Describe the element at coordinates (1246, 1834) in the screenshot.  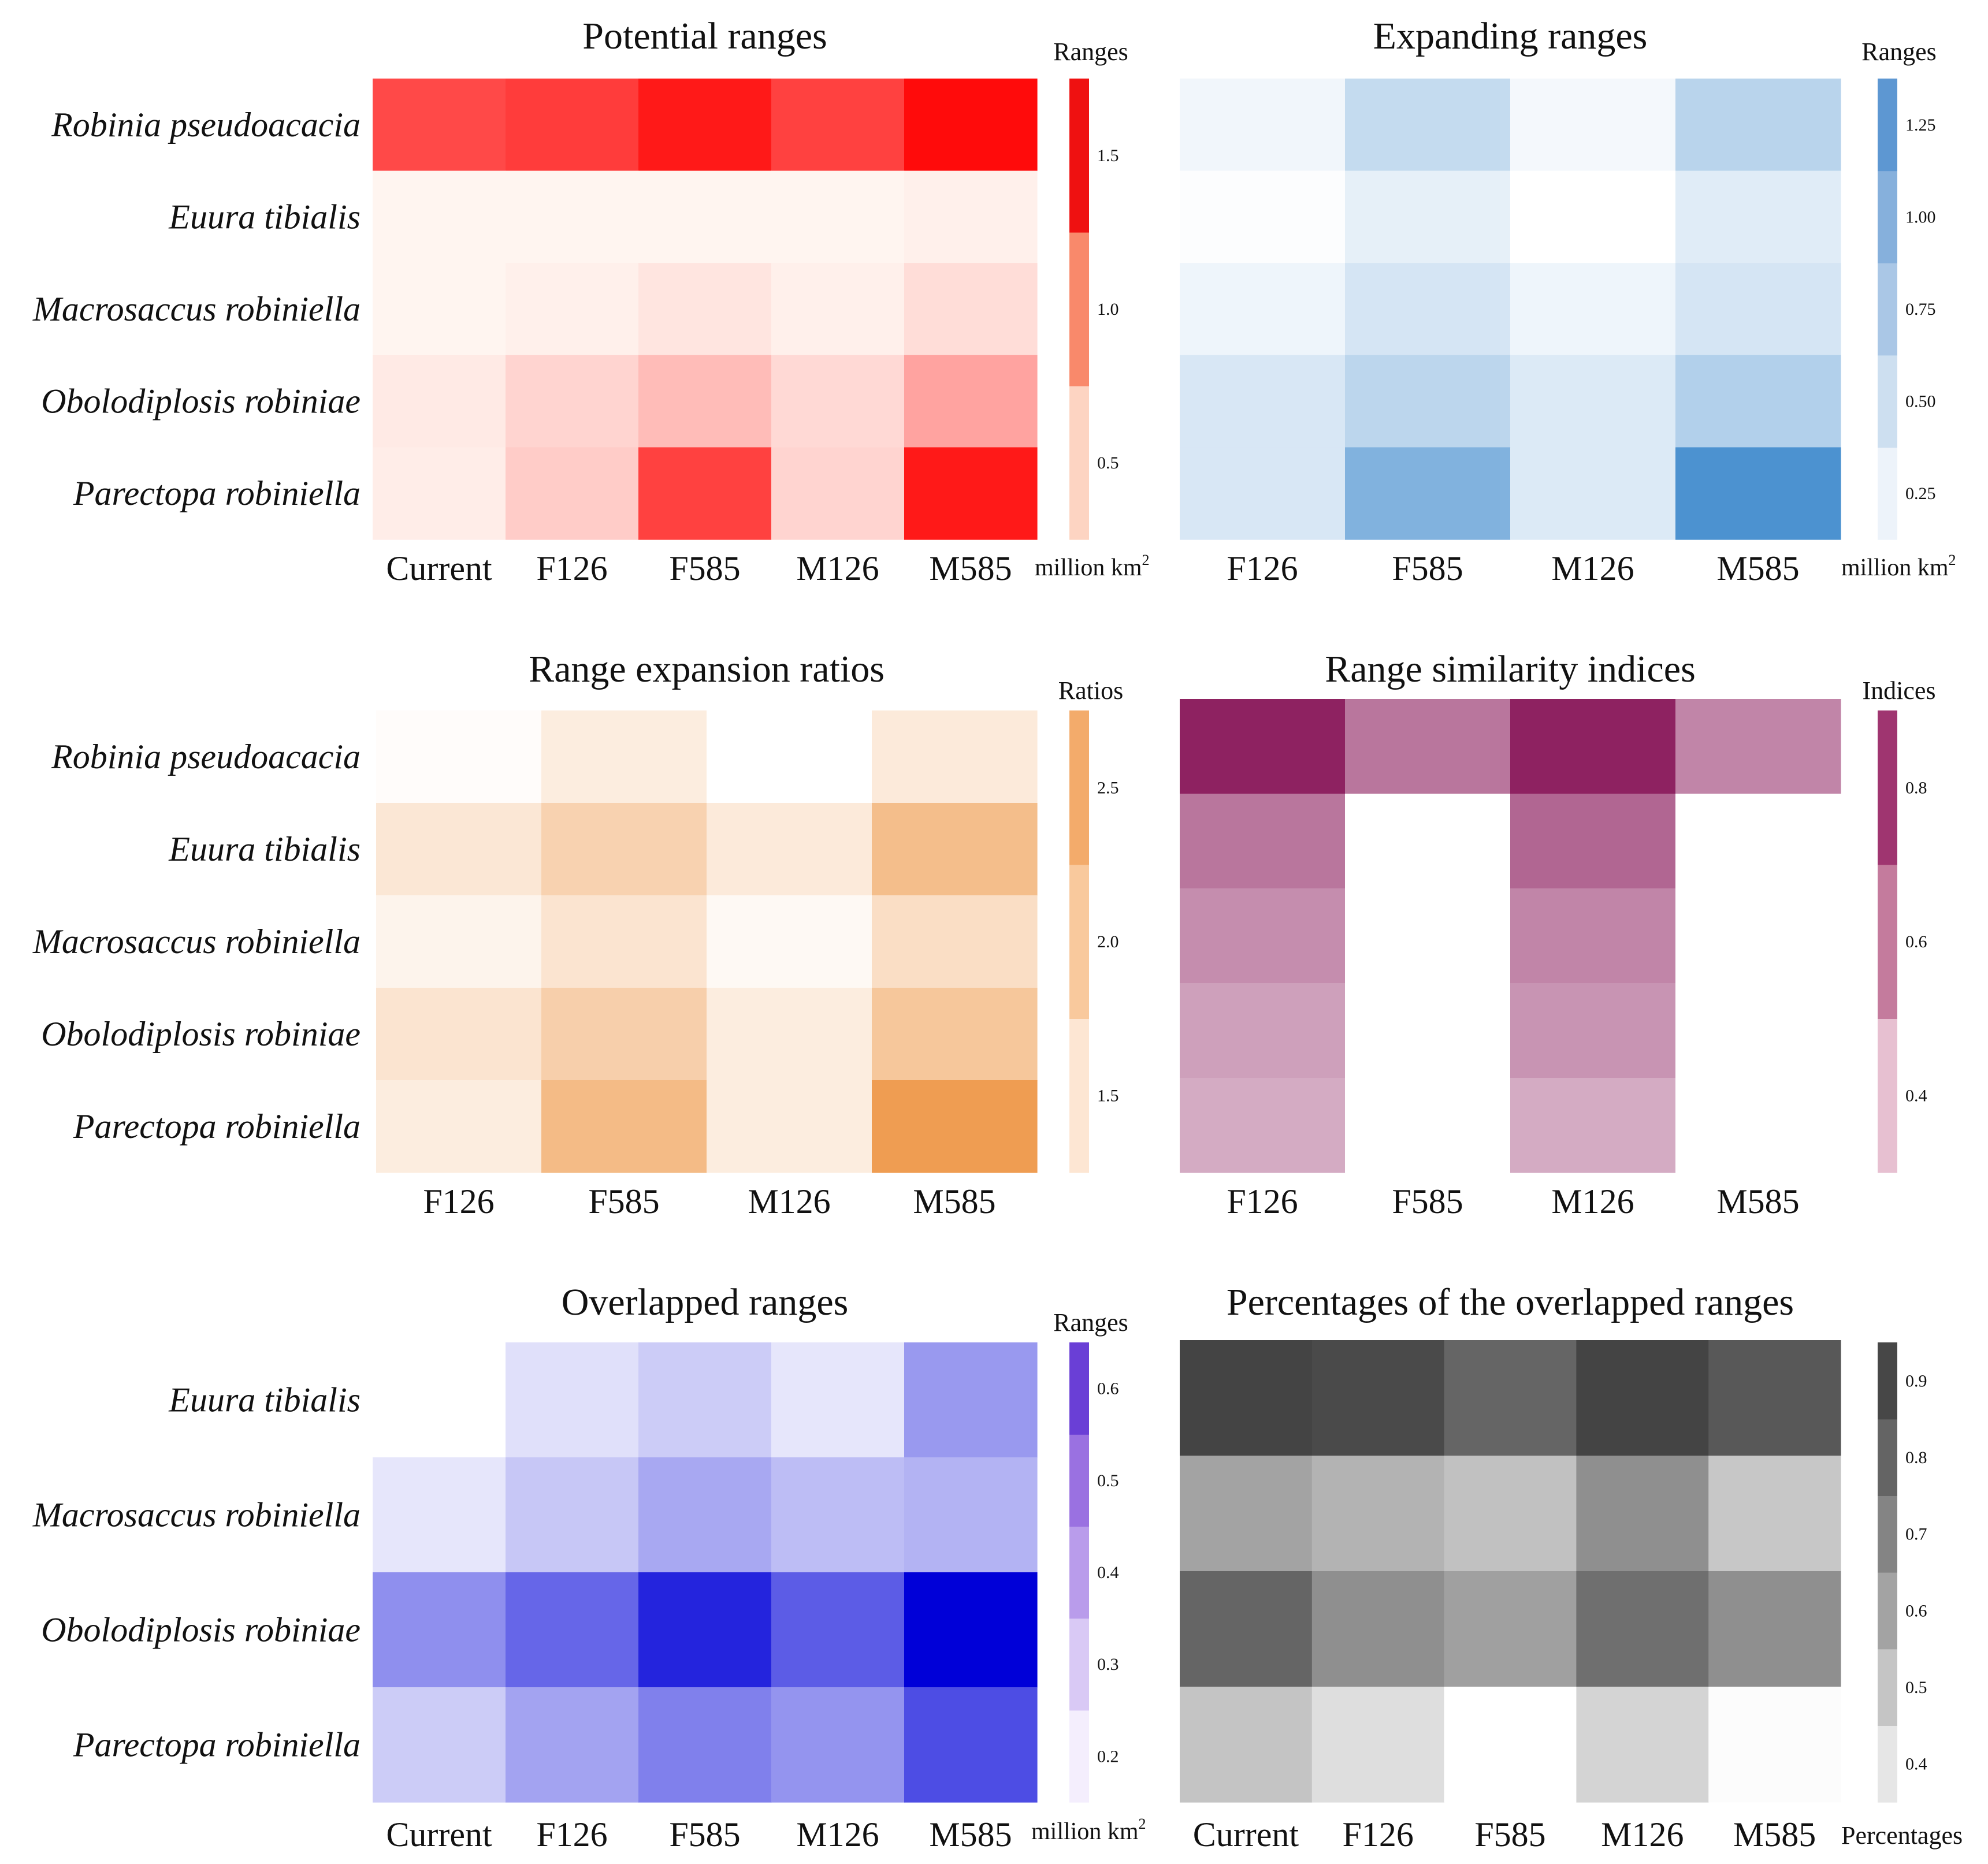
I see `column-label: Current` at that location.